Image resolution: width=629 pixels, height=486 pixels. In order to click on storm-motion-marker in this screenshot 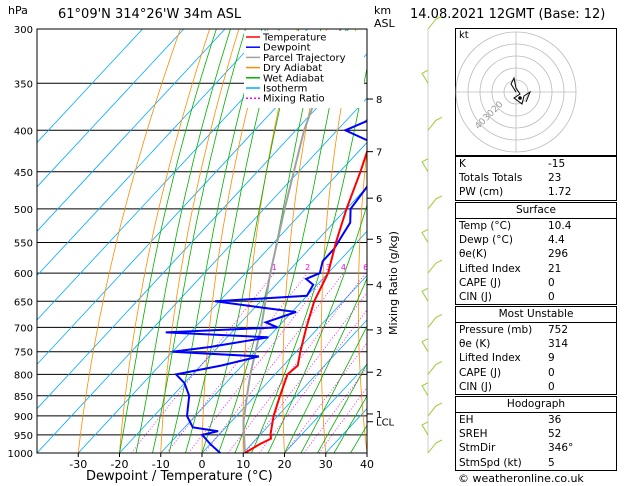, I will do `click(520, 98)`.